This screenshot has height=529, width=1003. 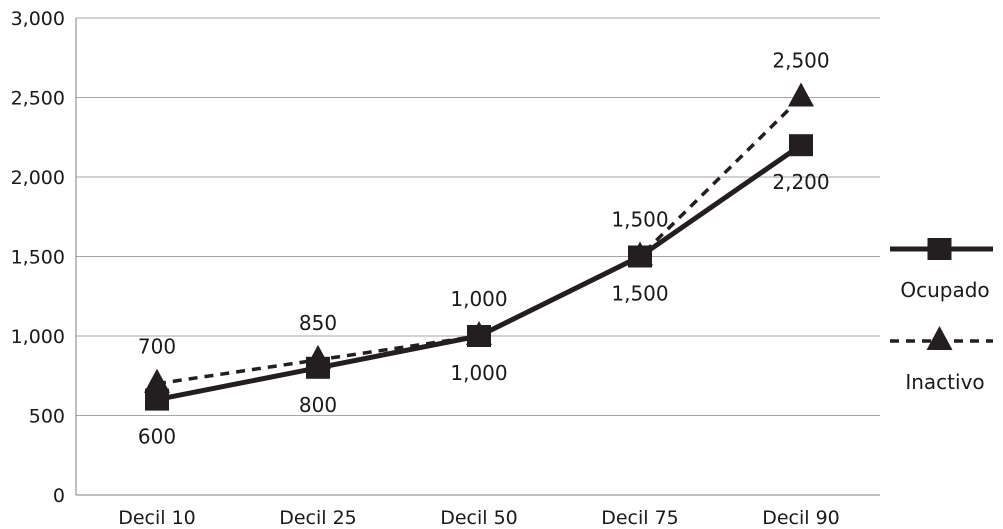 I want to click on x-tick-label: Decil 50, so click(x=479, y=518).